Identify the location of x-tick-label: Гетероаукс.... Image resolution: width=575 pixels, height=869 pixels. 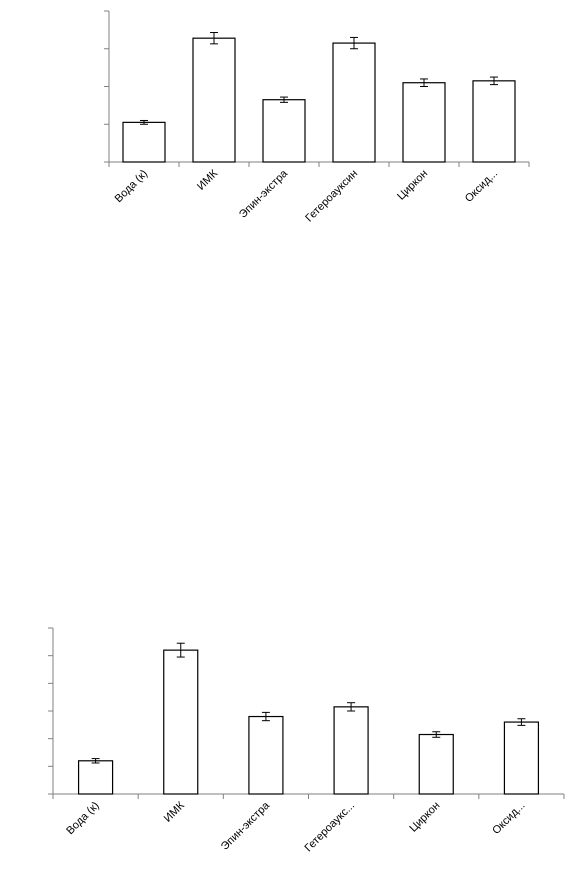
(330, 827).